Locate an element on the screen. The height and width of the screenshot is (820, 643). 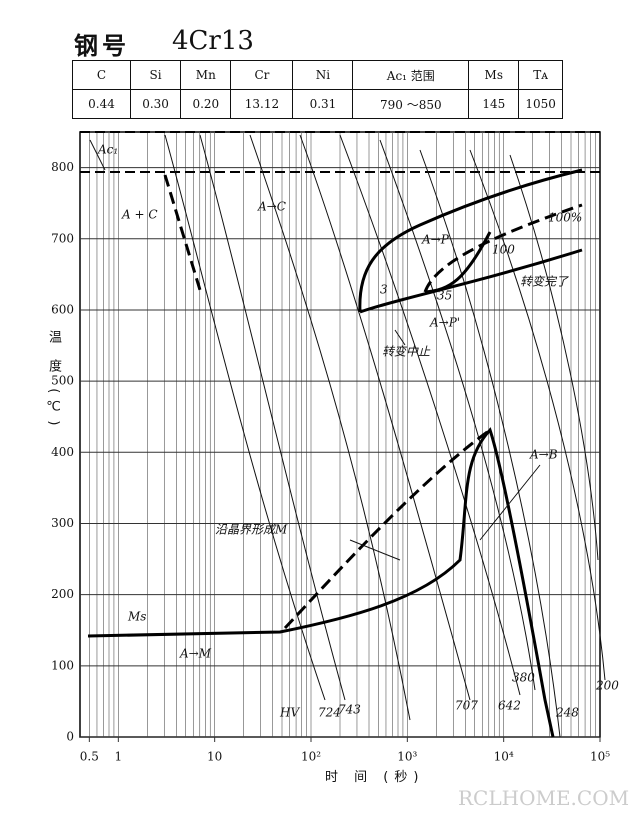
annotation: 3 is located at coordinates (384, 290).